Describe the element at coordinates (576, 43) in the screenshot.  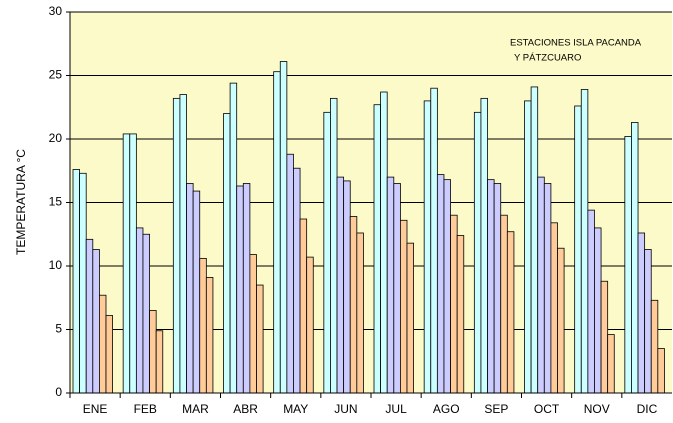
I see `annotation: ESTACIONES ISLA PACANDA` at that location.